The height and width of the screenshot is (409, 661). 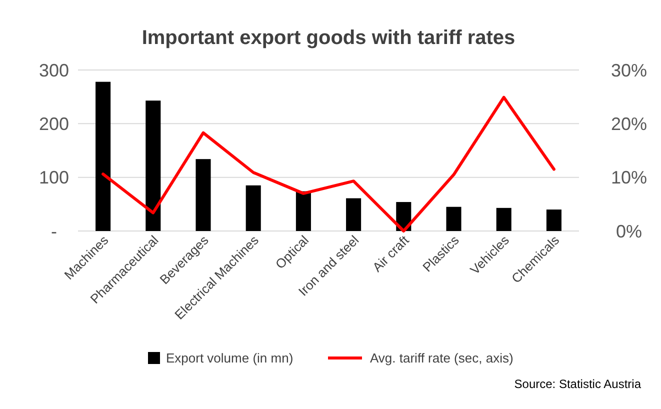 I want to click on y2-tick-label: 20%, so click(x=629, y=124).